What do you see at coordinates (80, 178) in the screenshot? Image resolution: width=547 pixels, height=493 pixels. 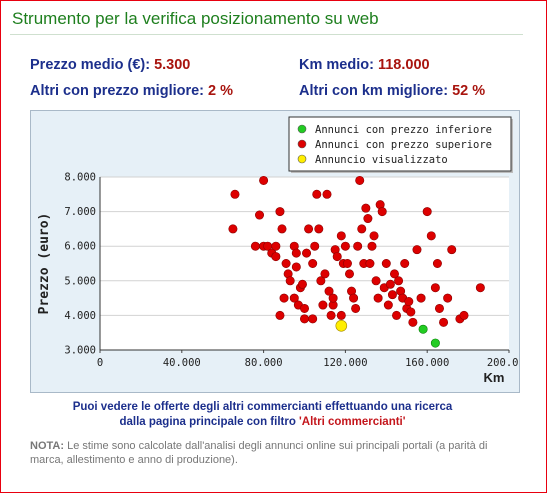 I see `y-tick-label: 8.000` at bounding box center [80, 178].